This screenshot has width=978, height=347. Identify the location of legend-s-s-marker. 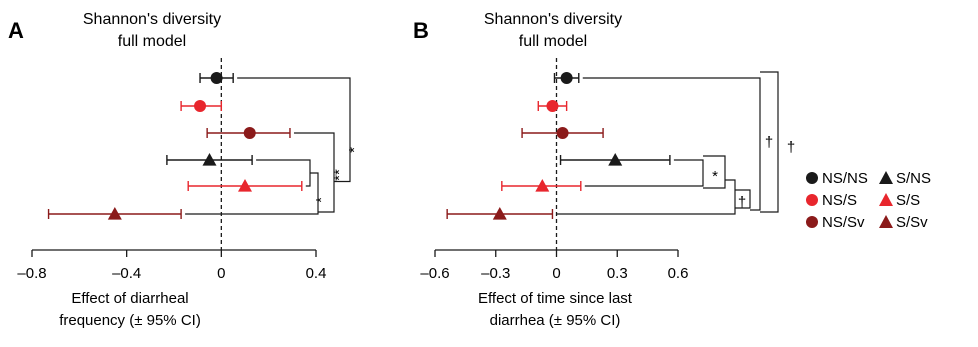
(886, 199).